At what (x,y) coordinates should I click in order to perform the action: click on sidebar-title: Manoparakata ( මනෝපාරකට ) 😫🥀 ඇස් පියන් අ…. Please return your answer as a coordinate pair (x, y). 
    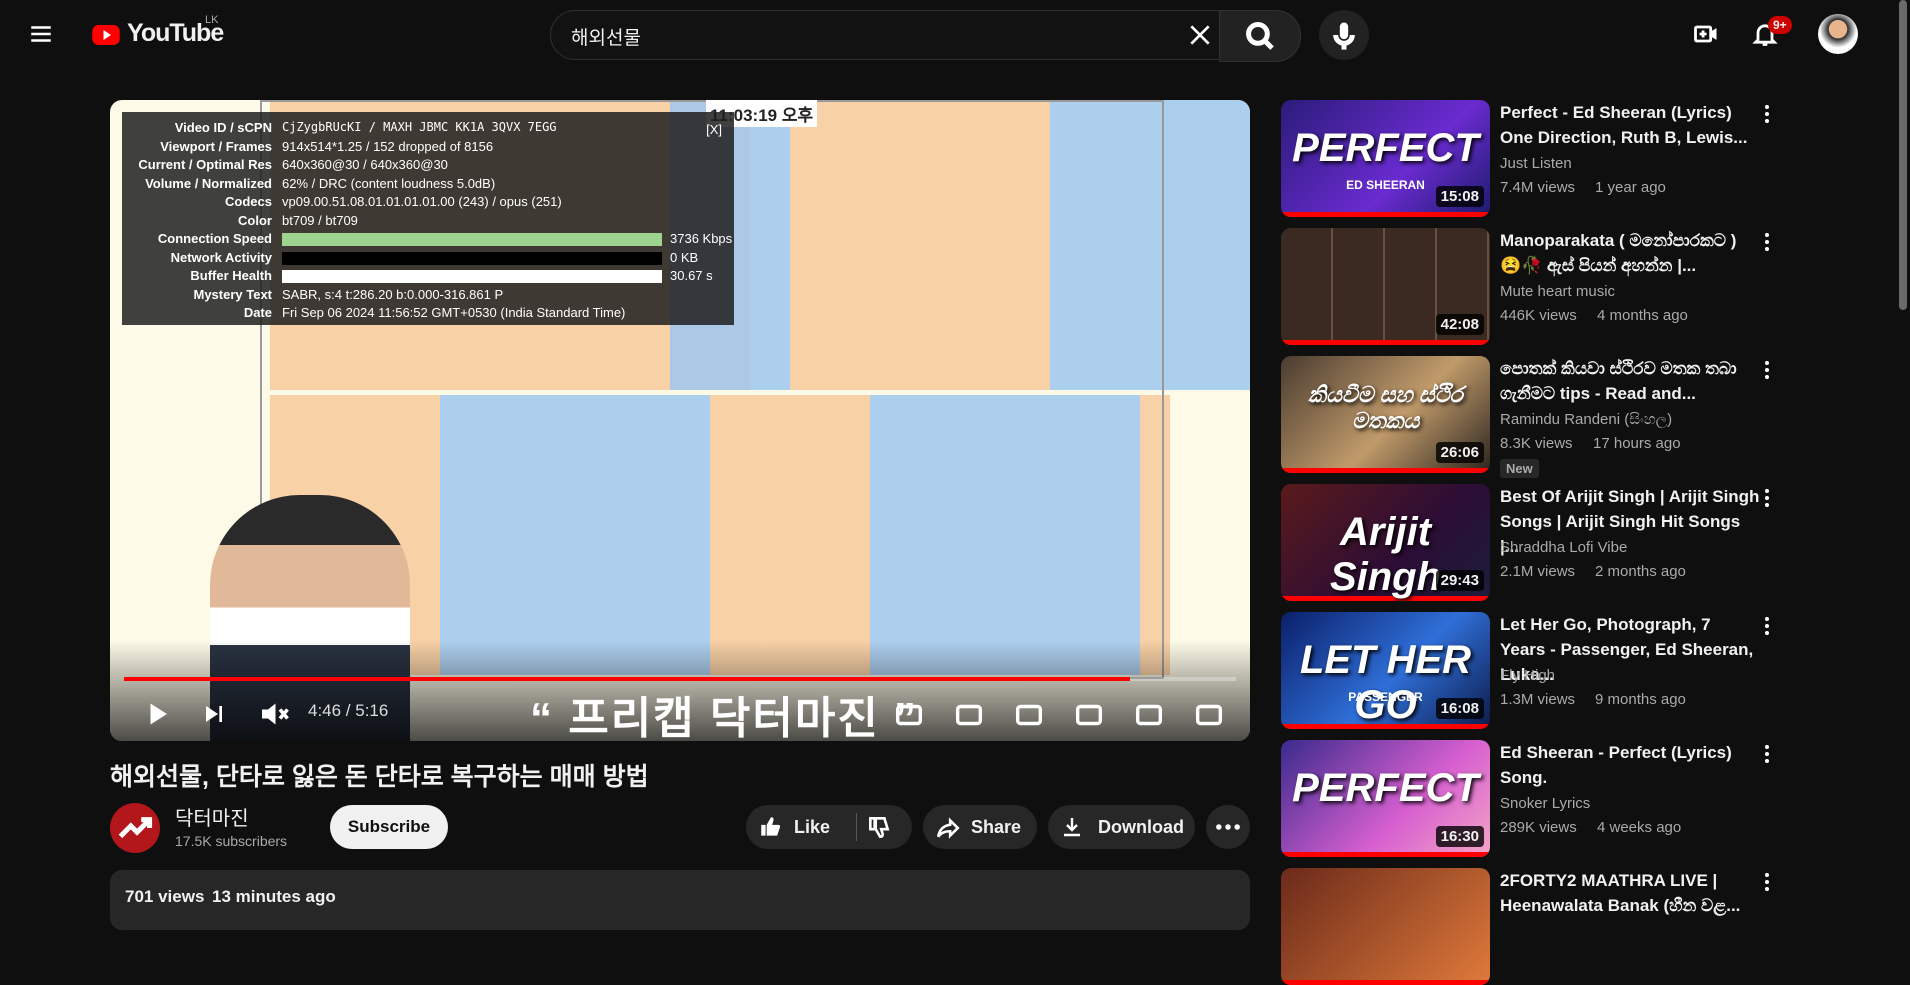
    Looking at the image, I should click on (1618, 253).